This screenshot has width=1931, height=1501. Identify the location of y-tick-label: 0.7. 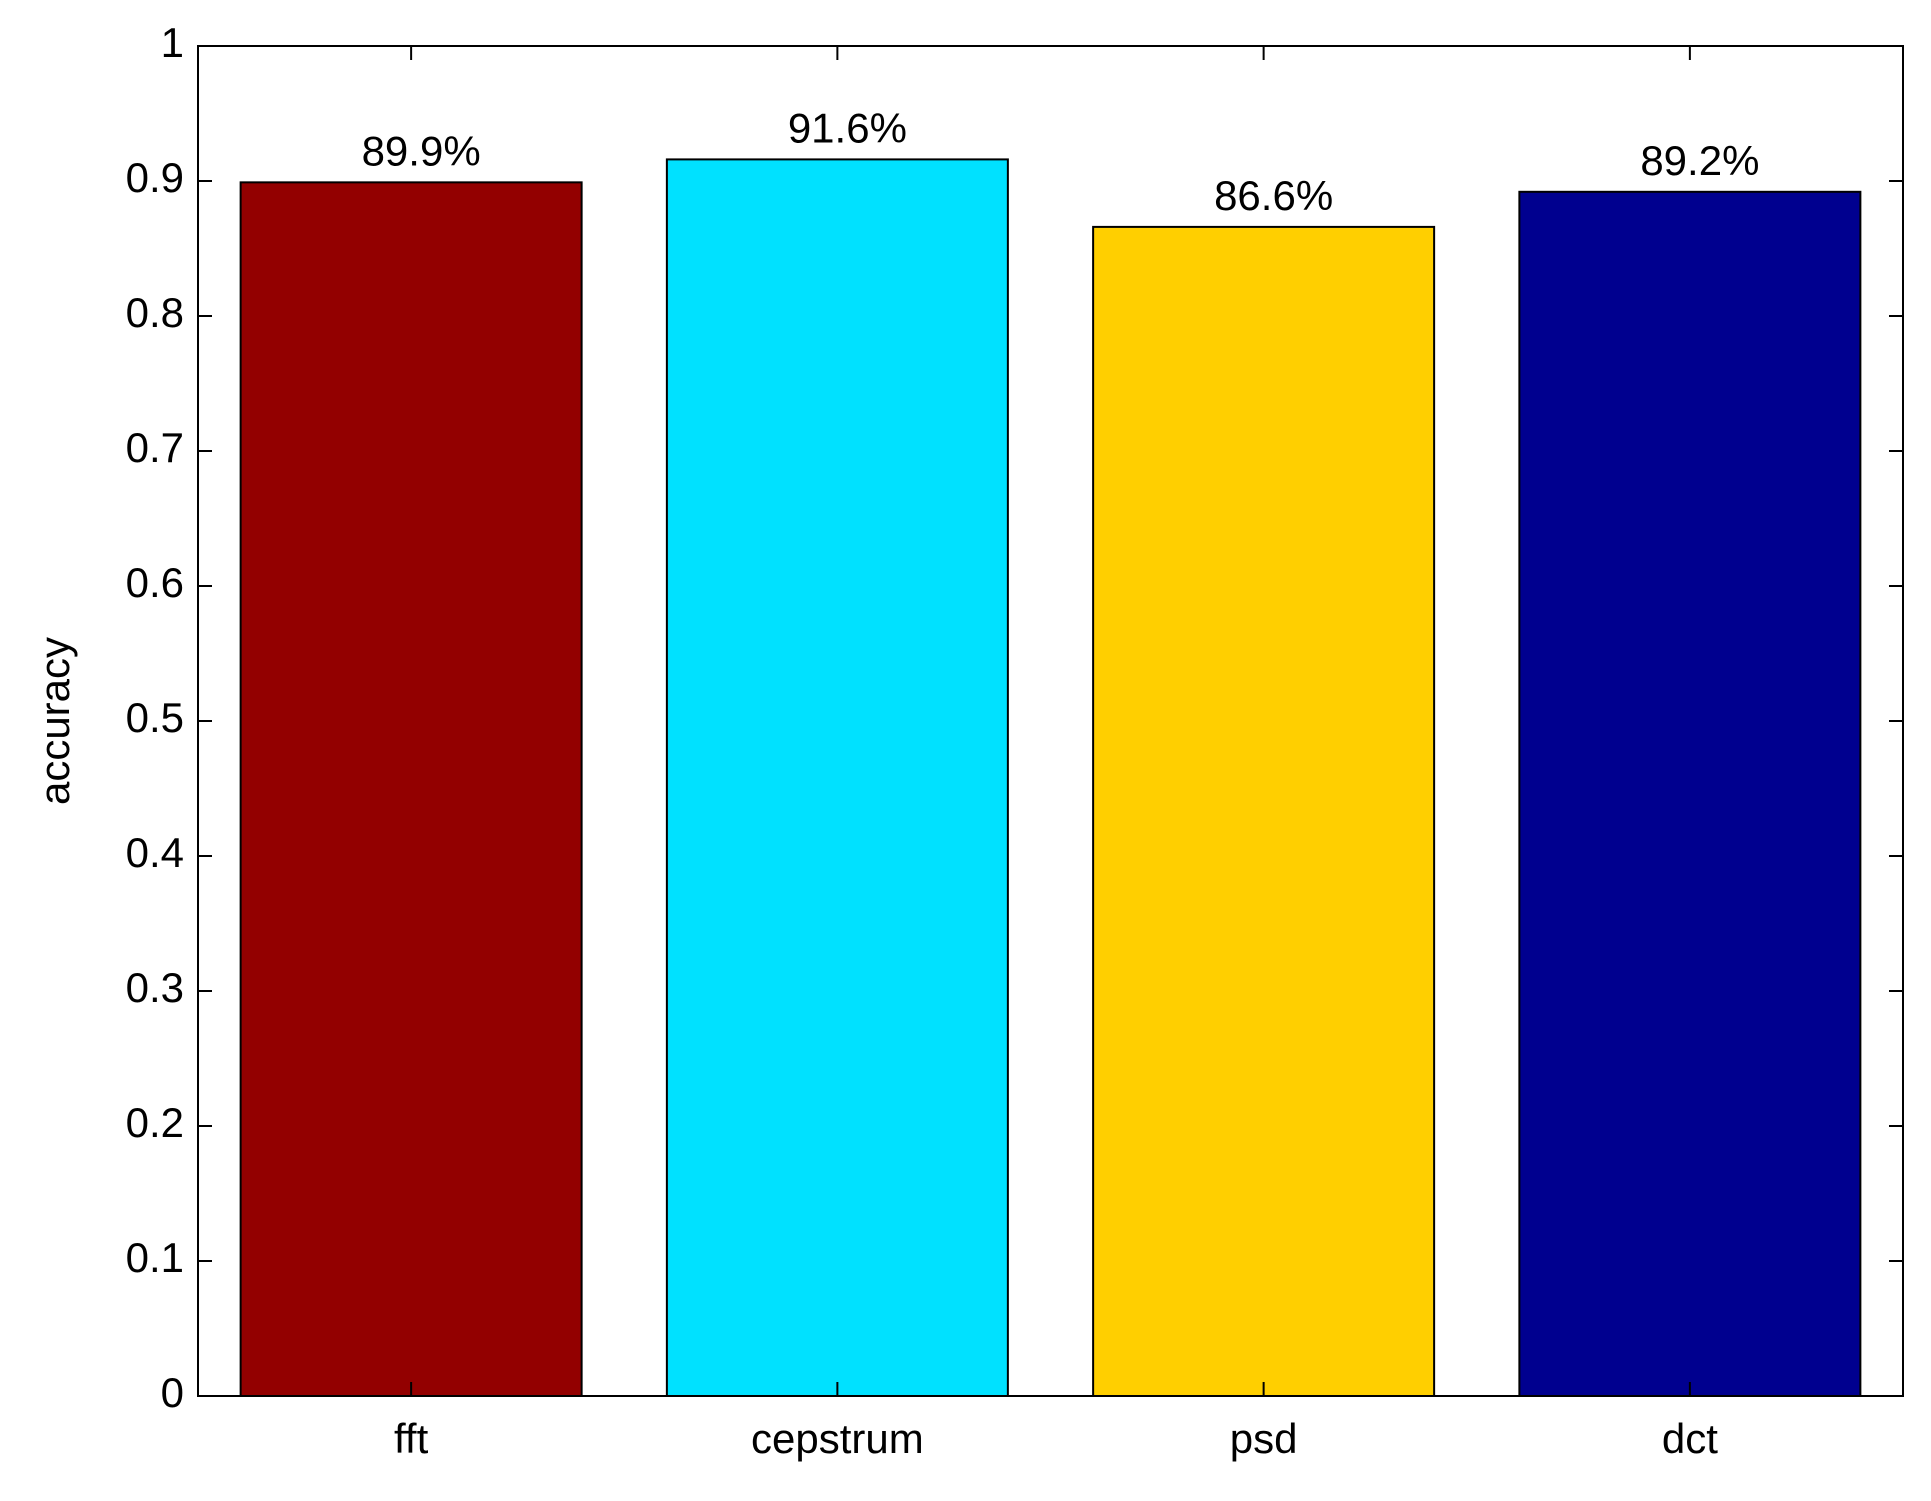
(155, 447).